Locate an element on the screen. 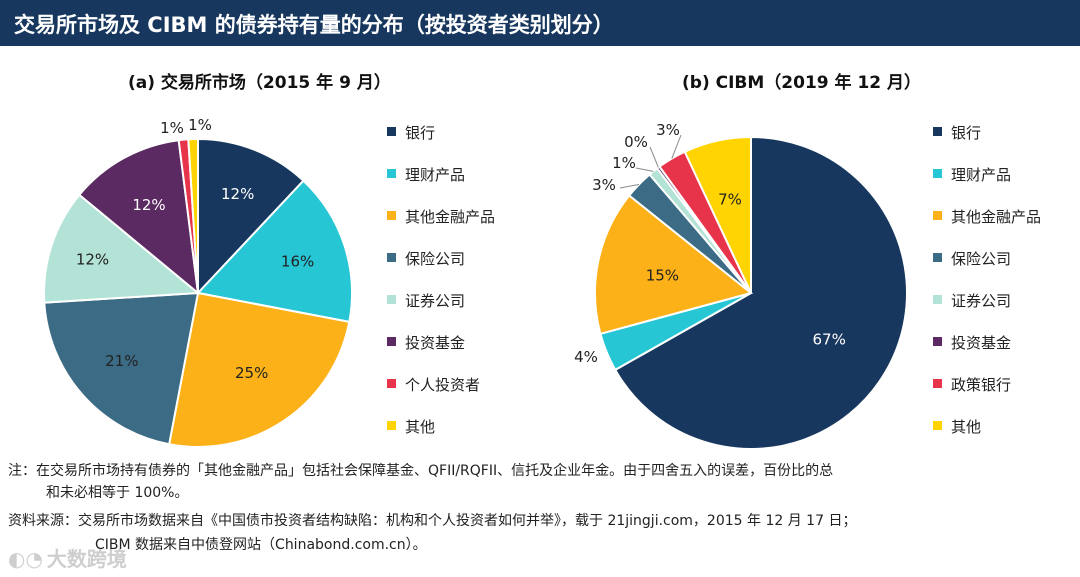 This screenshot has height=577, width=1080. legend-item-exchange-1: 理财产品 is located at coordinates (441, 185).